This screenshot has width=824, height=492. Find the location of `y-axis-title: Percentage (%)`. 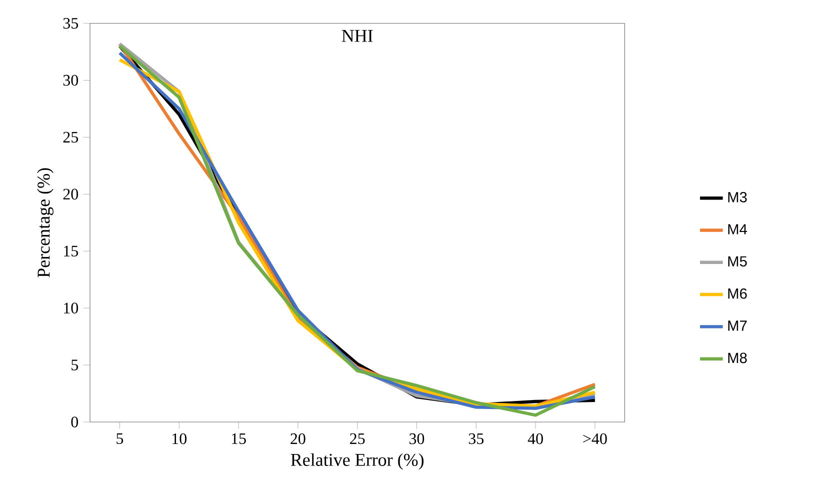

y-axis-title: Percentage (%) is located at coordinates (45, 223).